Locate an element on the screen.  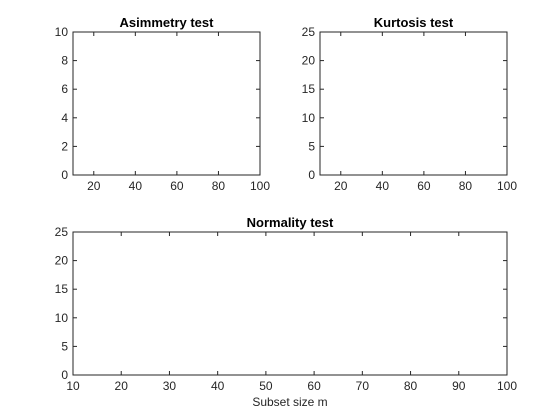
x-tick-label: 70 is located at coordinates (363, 386).